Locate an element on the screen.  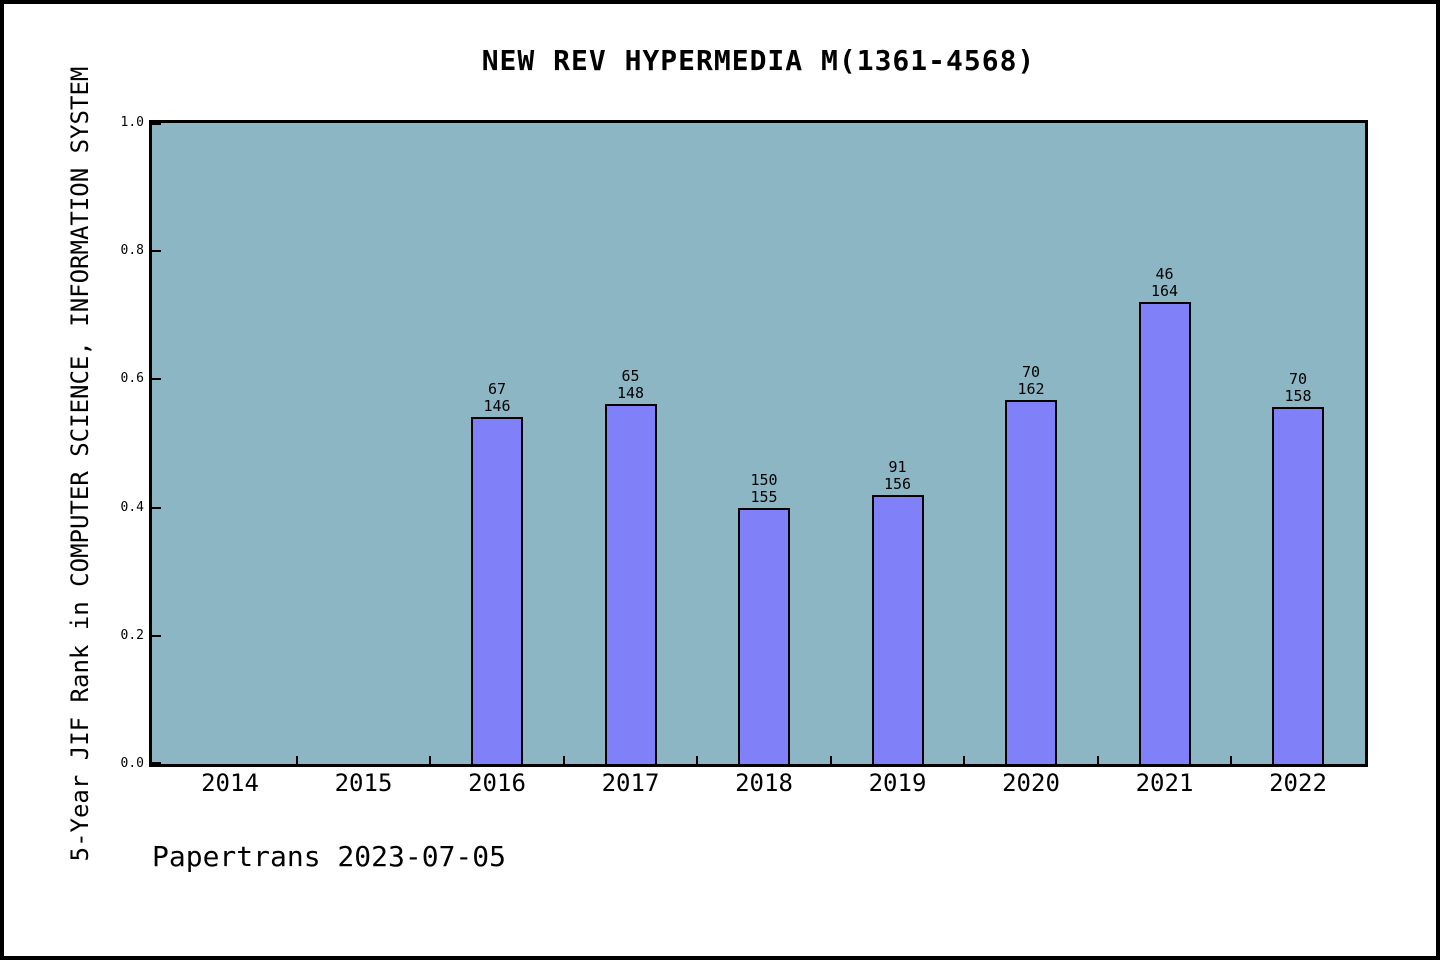
bar-total-value: 158 is located at coordinates (1298, 396).